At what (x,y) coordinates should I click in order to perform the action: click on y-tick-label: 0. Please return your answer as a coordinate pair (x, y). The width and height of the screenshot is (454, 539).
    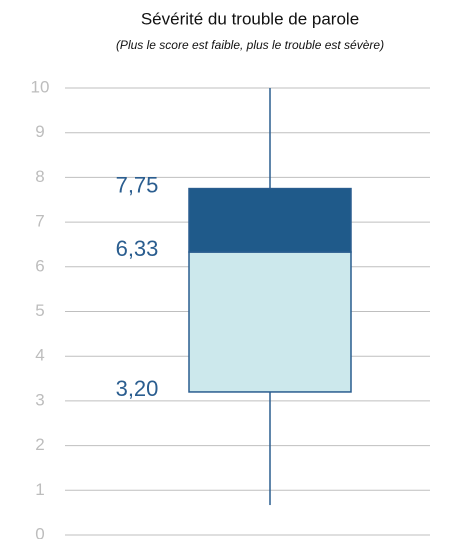
    Looking at the image, I should click on (39, 531).